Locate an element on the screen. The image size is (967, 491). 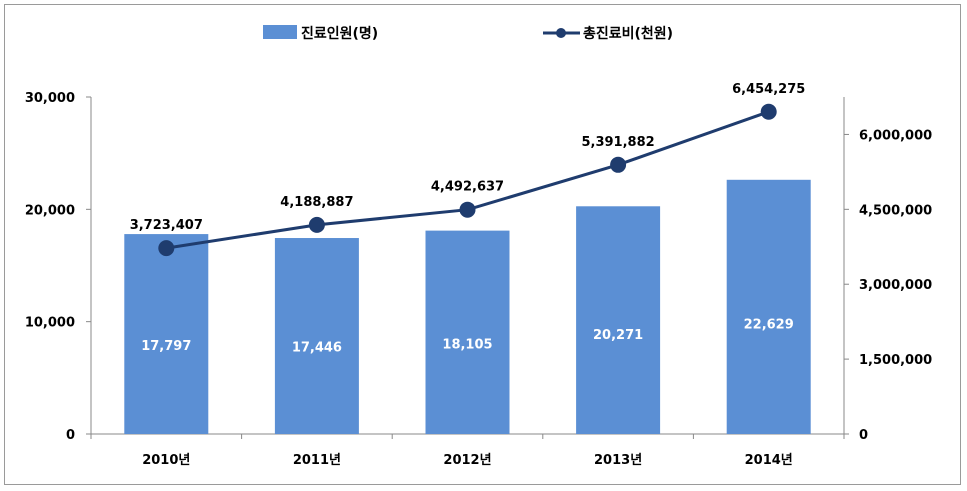
bar-data-label: 18,105 is located at coordinates (467, 345).